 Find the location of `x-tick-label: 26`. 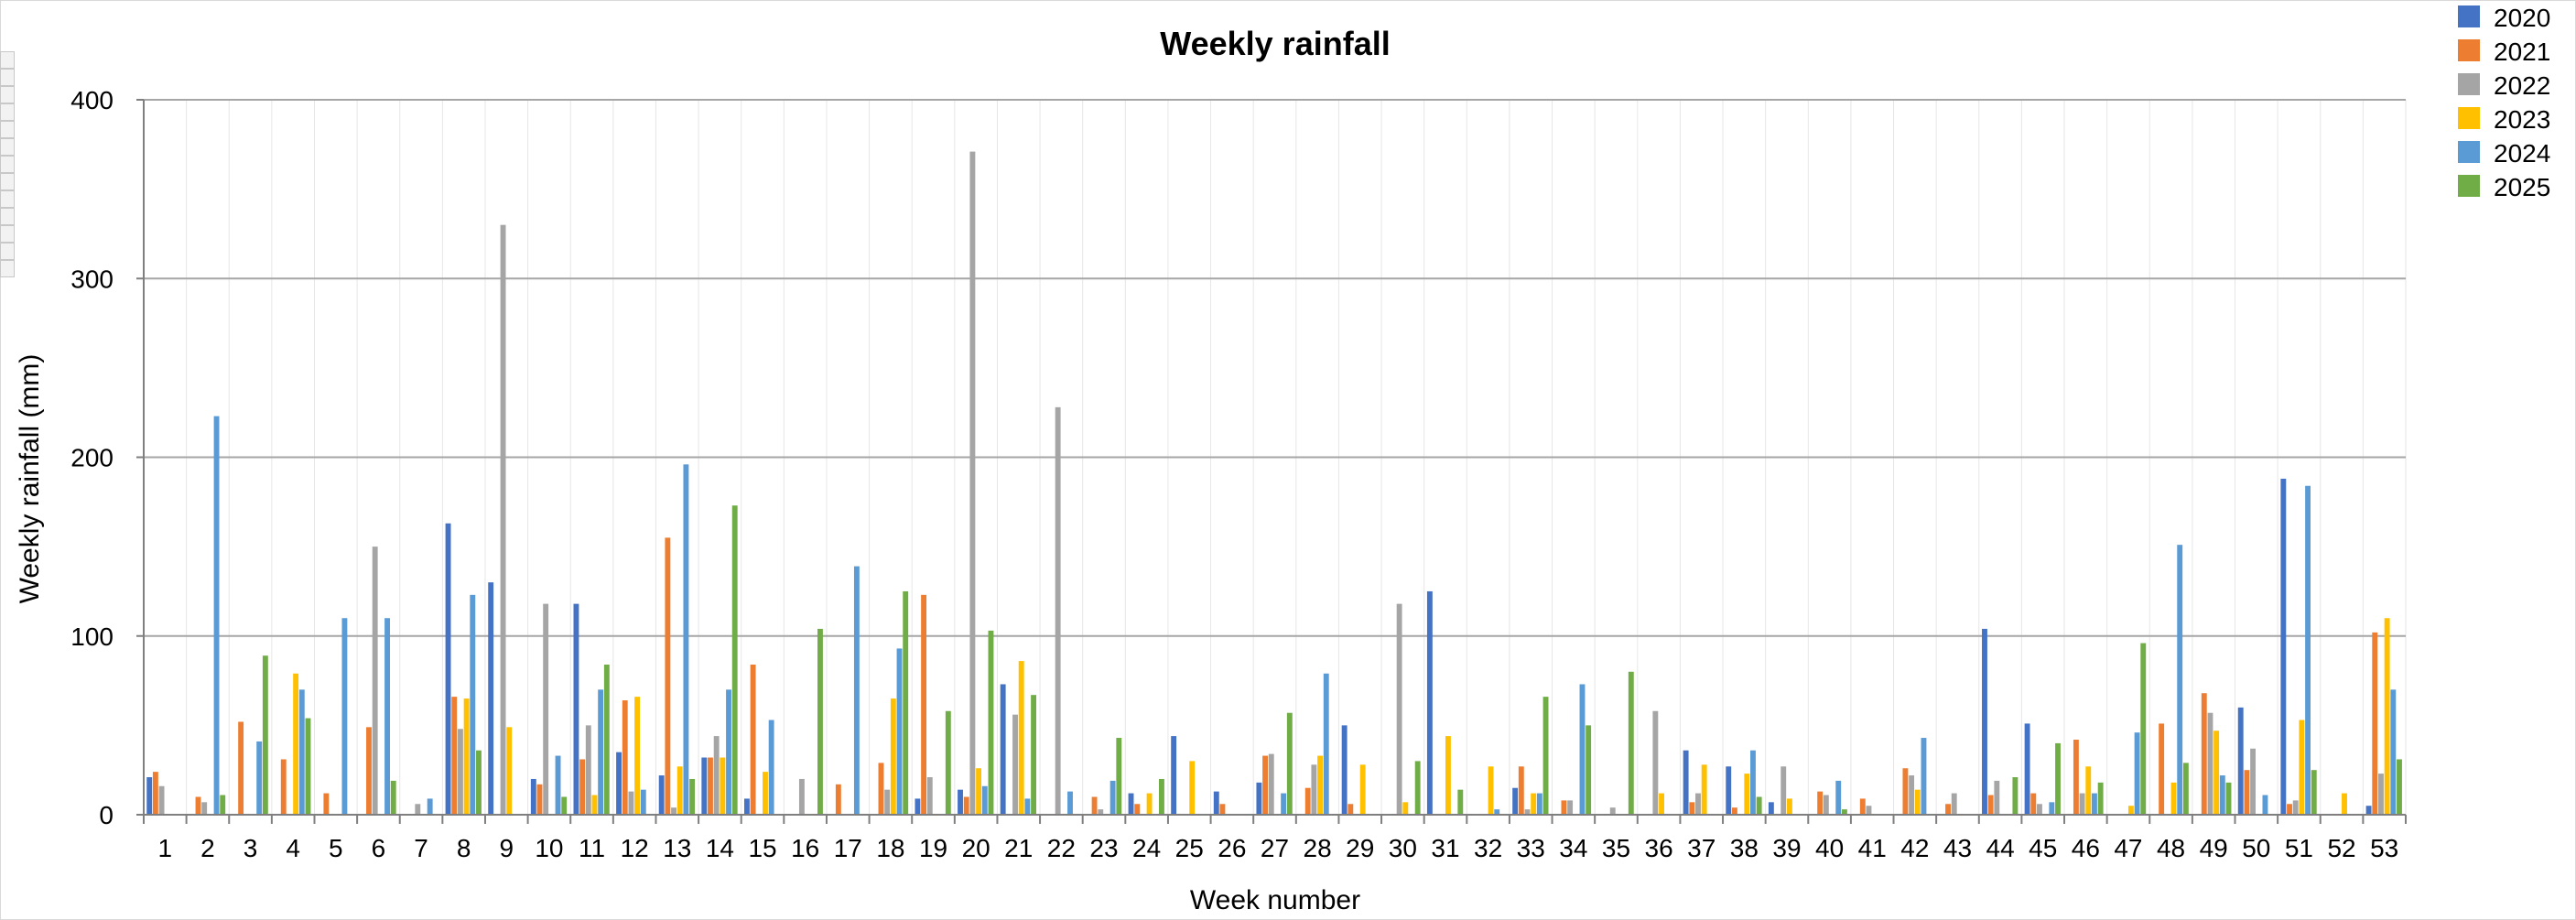

x-tick-label: 26 is located at coordinates (1232, 848).